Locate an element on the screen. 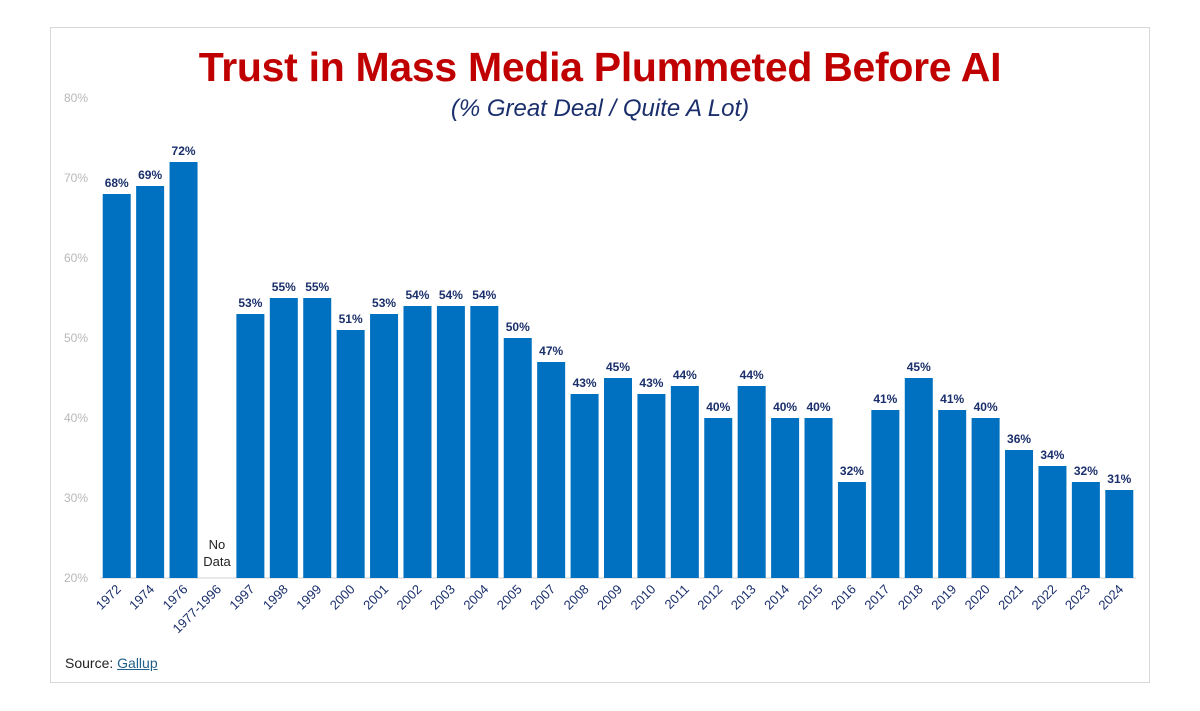 This screenshot has height=711, width=1200. x-tick-label: 2010 is located at coordinates (642, 597).